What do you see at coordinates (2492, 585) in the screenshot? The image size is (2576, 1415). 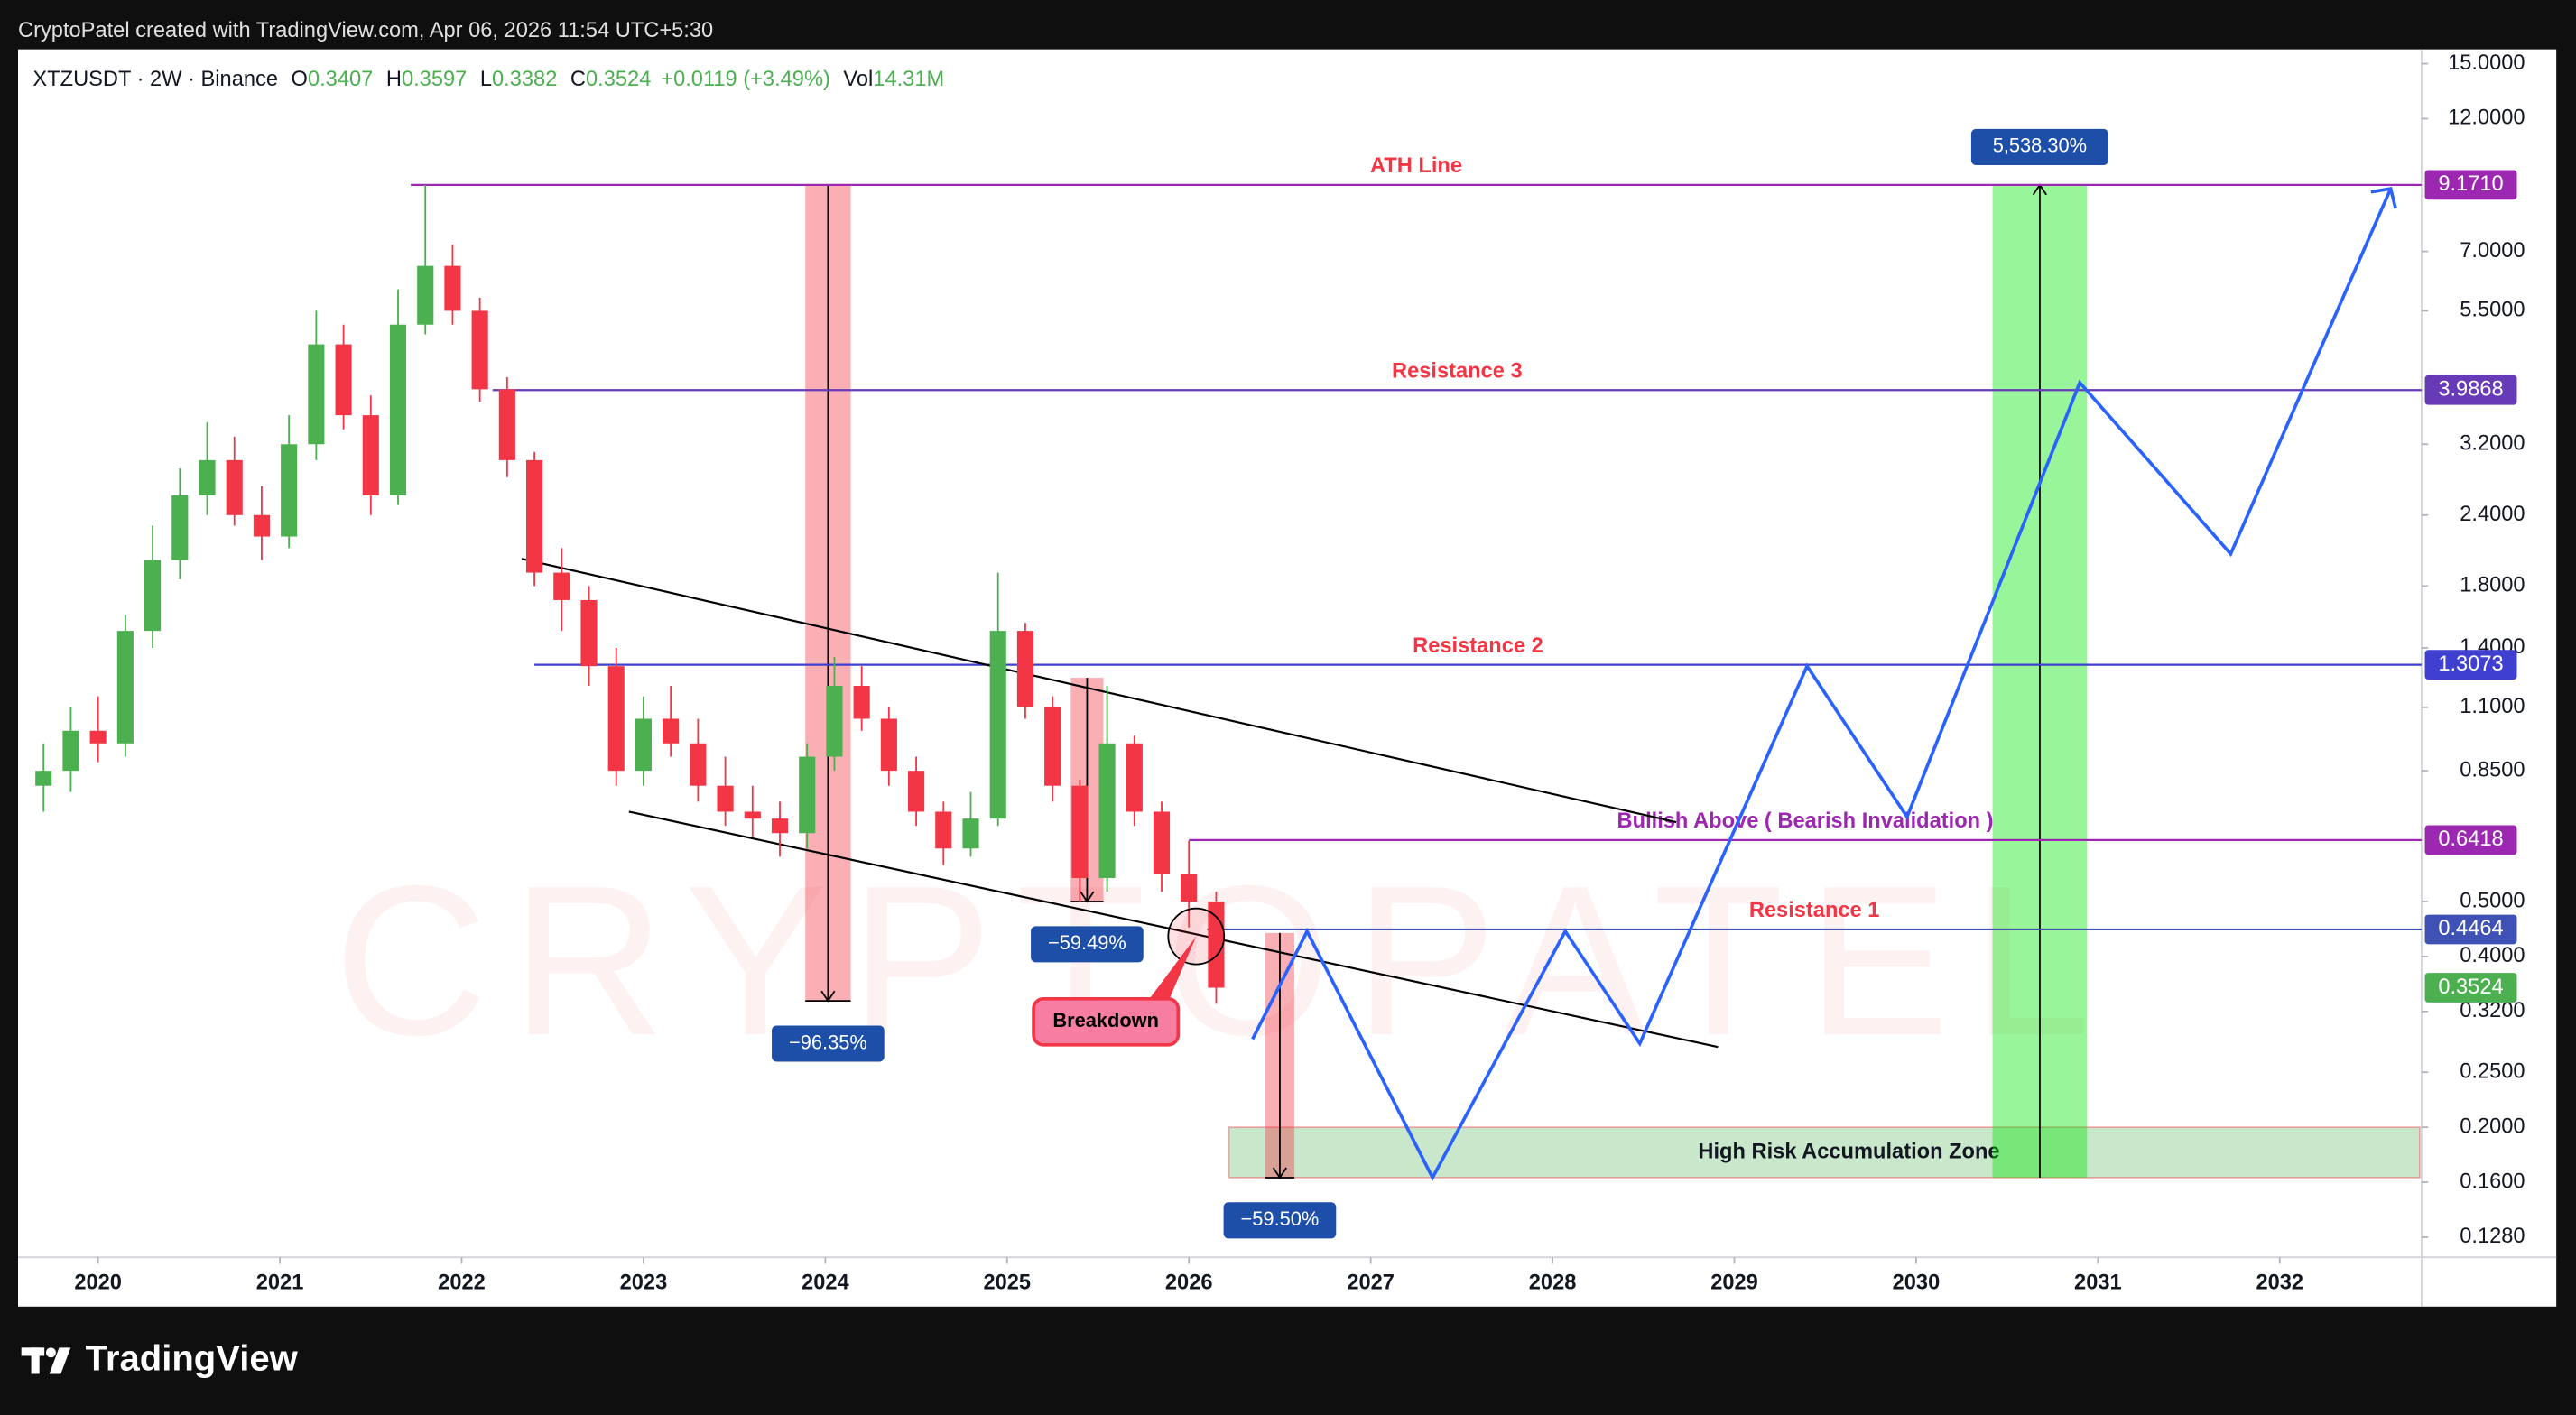 I see `y-tick-label: 1.8000` at bounding box center [2492, 585].